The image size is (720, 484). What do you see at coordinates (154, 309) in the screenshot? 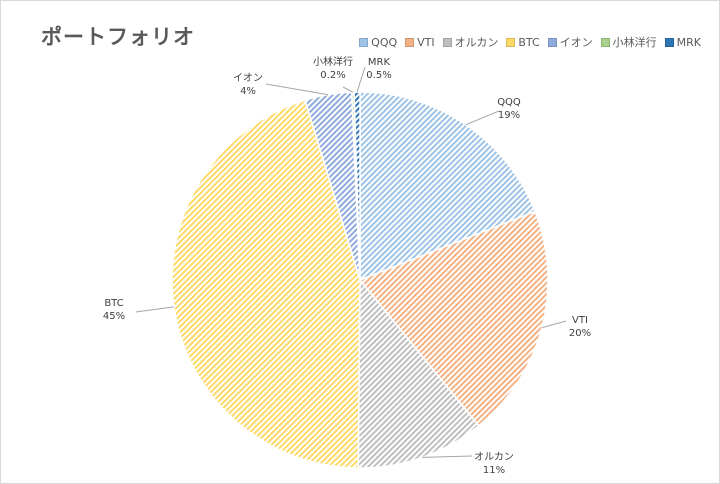
I see `leader-line-btc` at bounding box center [154, 309].